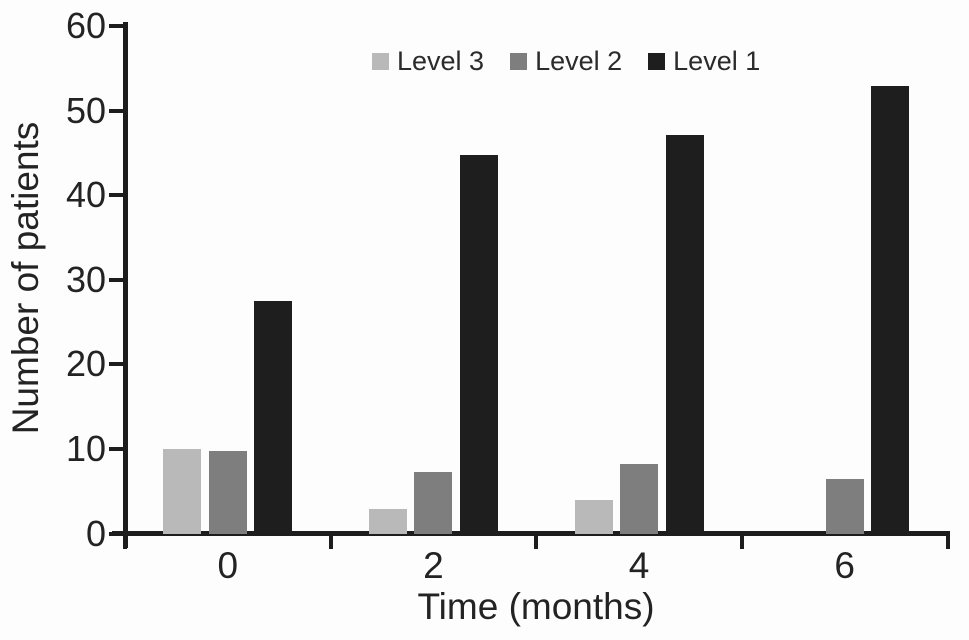  I want to click on legend-item-level-2: Level 2, so click(566, 61).